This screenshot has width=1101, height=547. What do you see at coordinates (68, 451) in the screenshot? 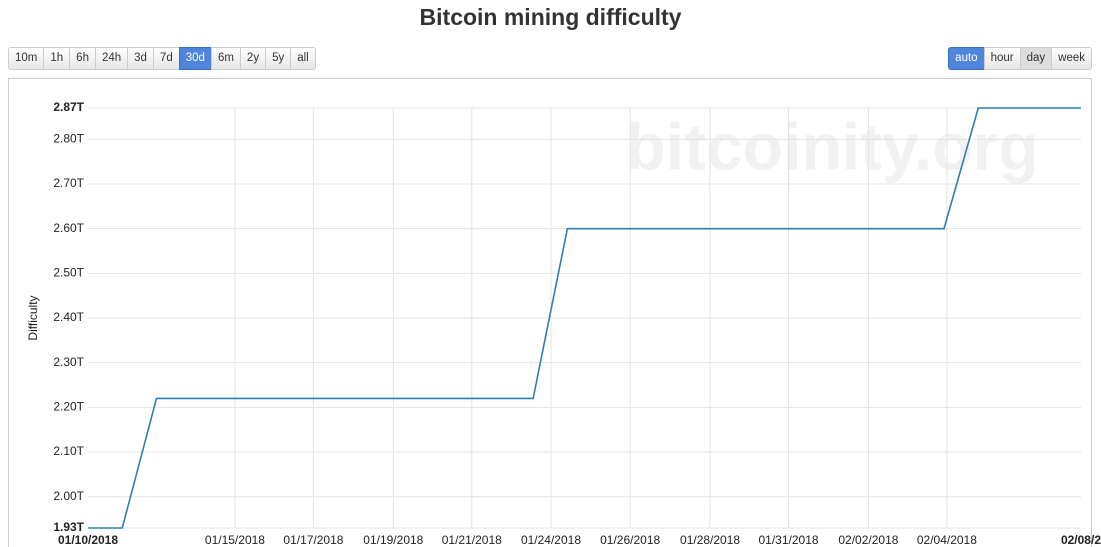
I see `y-tick-label: 2.10T` at bounding box center [68, 451].